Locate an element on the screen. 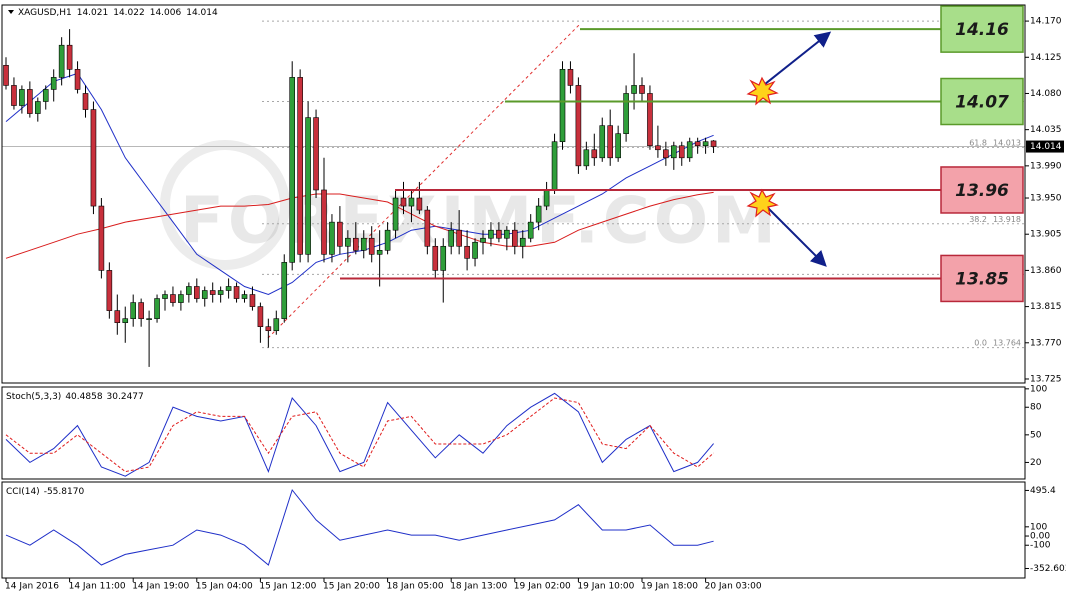 The width and height of the screenshot is (1066, 596). x-tick-label: 15 Jan 20:00 is located at coordinates (351, 587).